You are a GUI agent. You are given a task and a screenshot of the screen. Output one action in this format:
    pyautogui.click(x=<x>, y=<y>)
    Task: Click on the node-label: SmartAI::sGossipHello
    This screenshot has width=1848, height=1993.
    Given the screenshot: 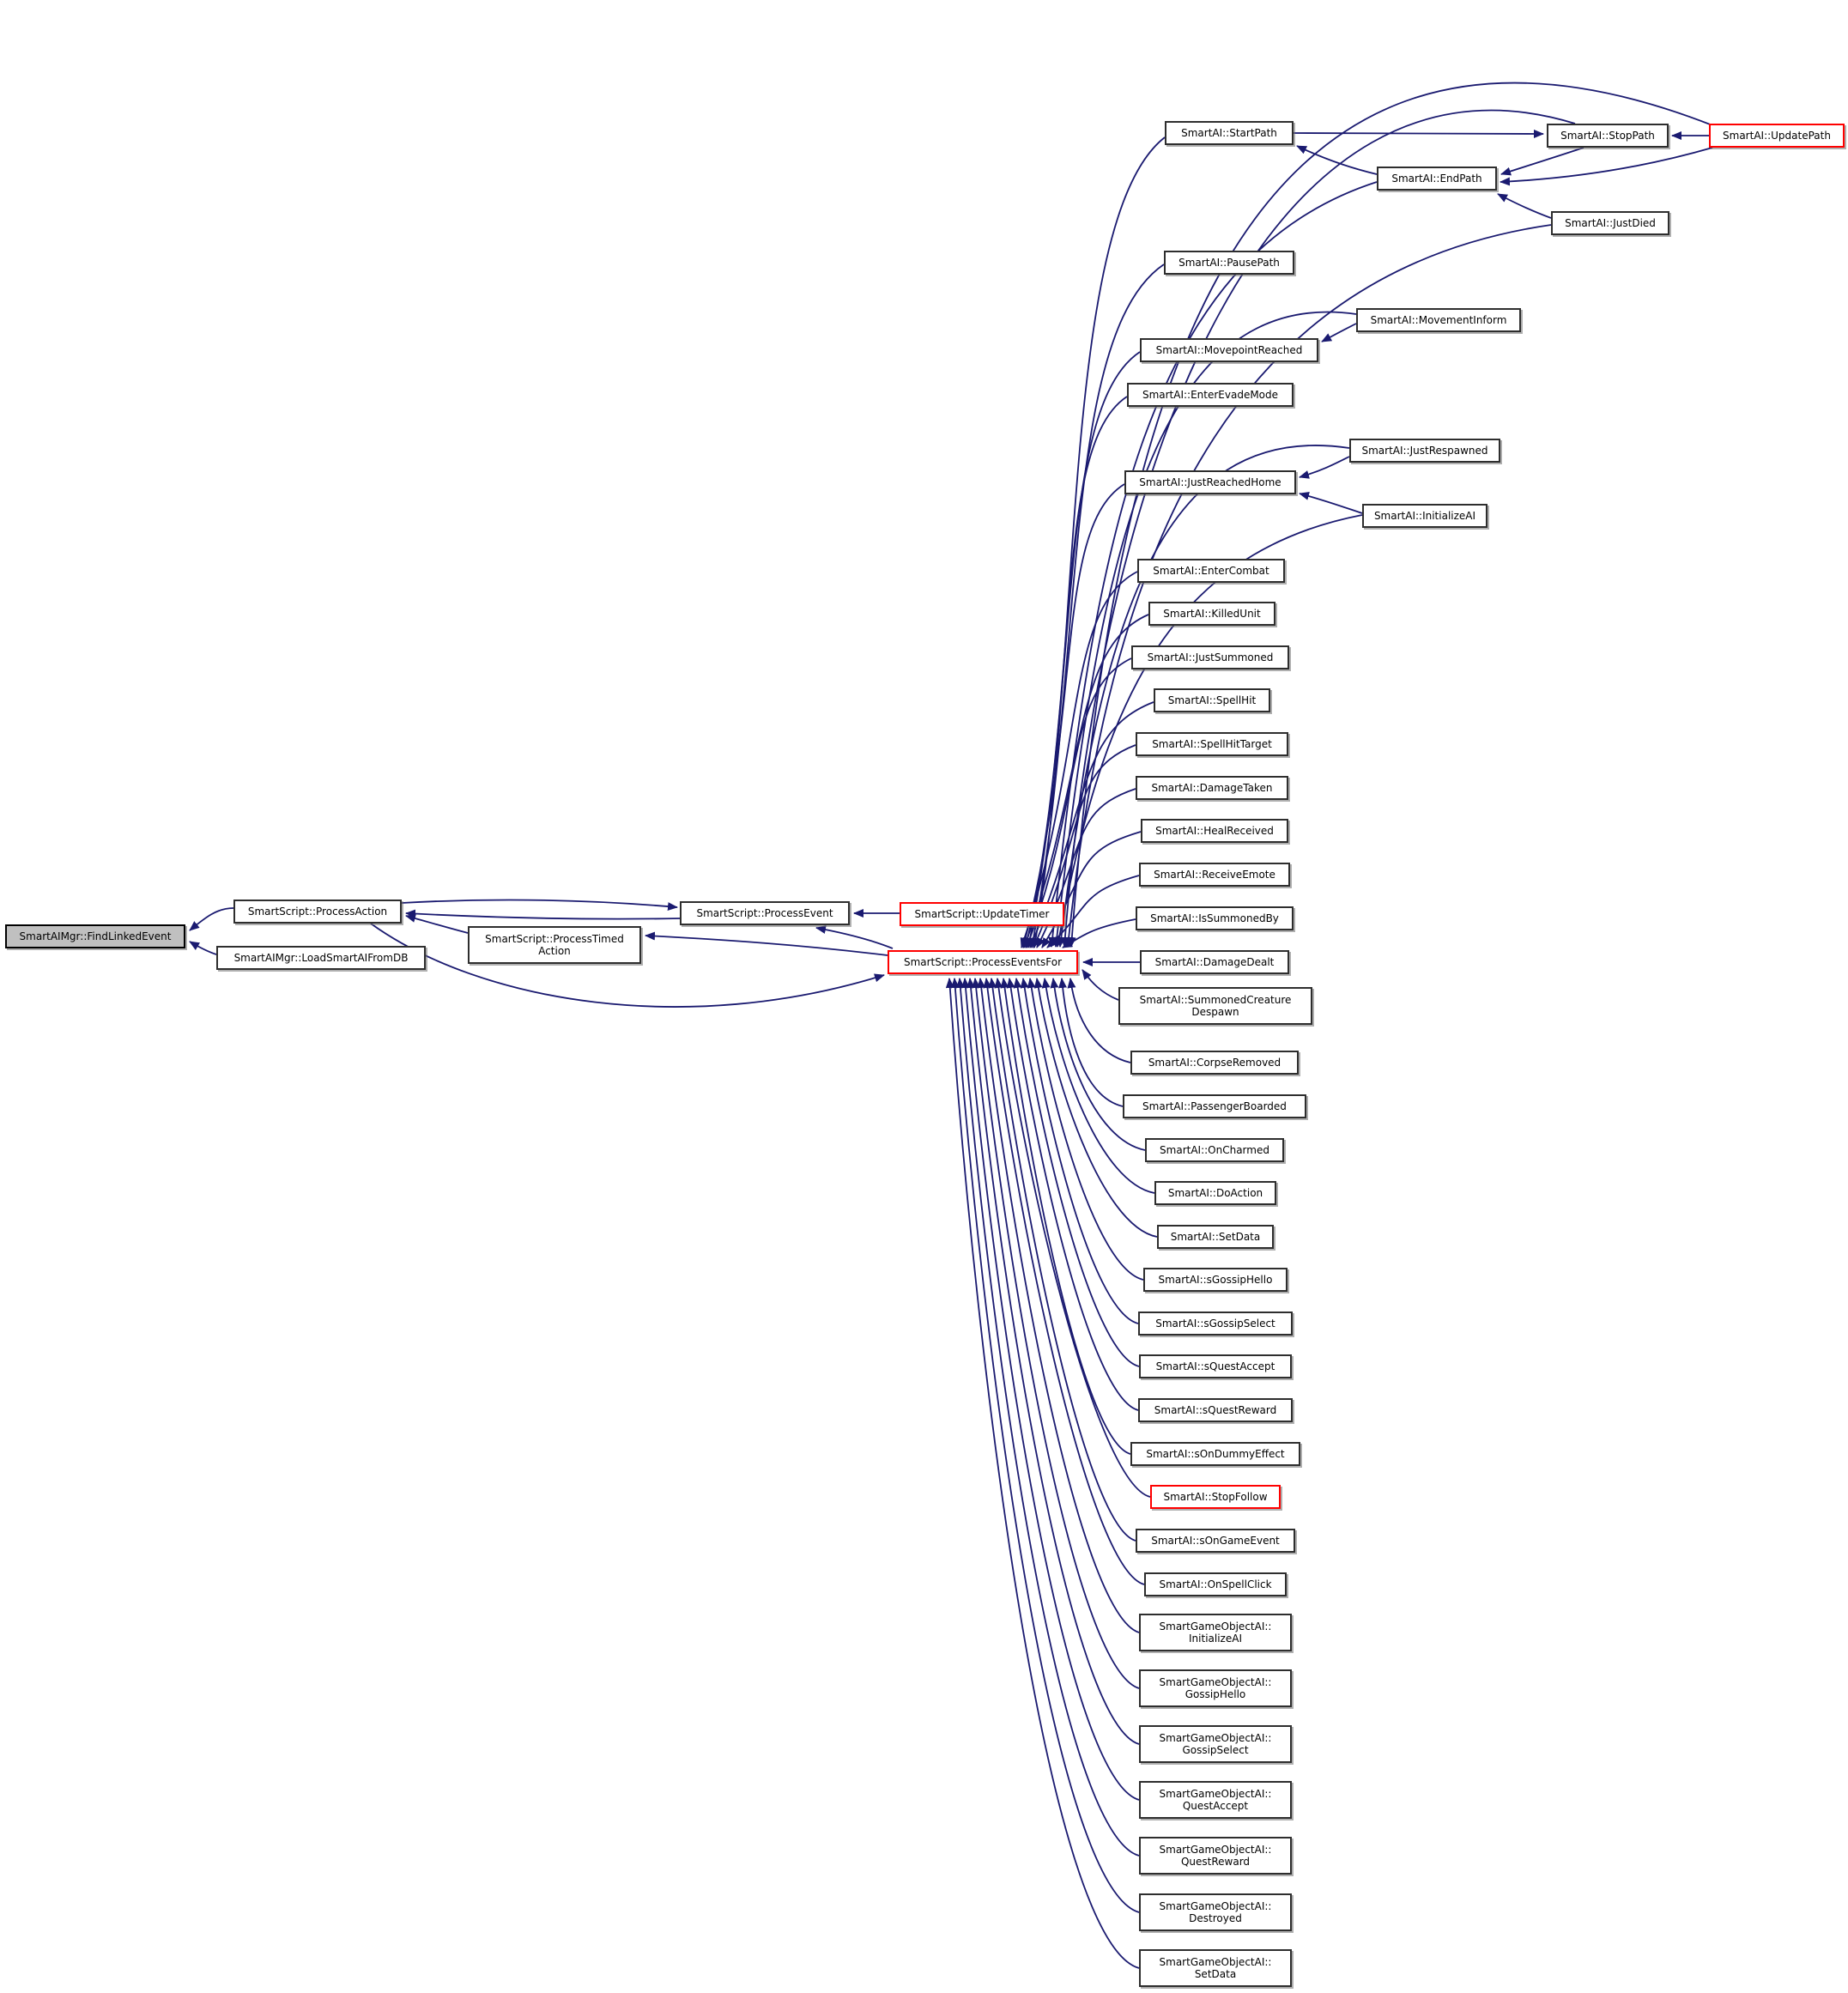 What is the action you would take?
    pyautogui.click(x=1215, y=1280)
    